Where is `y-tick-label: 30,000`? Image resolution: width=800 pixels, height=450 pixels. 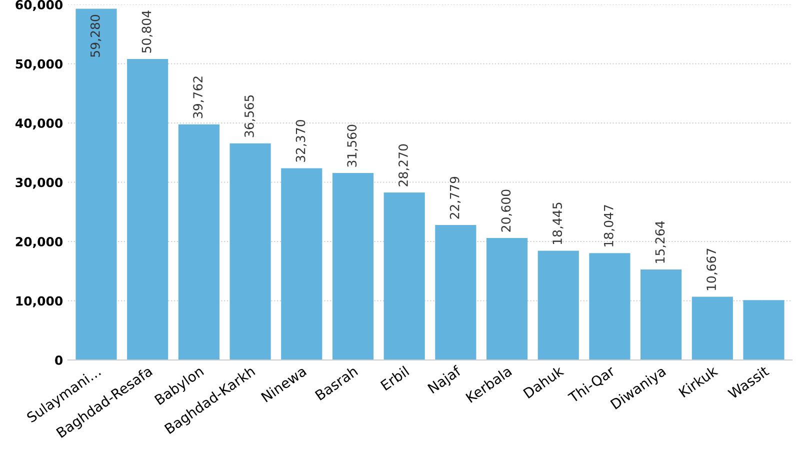 y-tick-label: 30,000 is located at coordinates (39, 183).